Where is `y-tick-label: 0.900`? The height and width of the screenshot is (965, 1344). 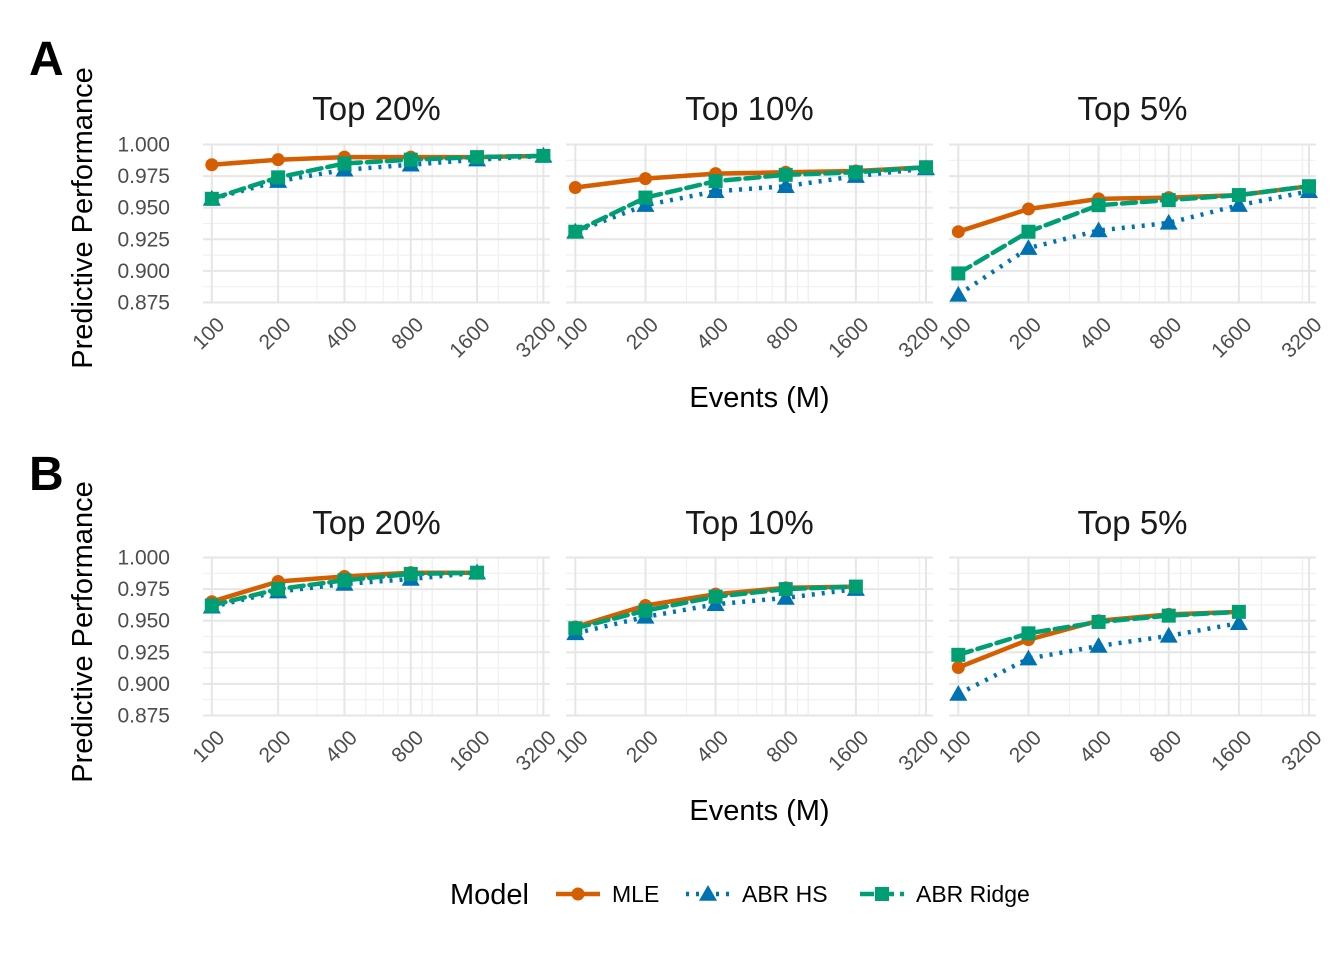 y-tick-label: 0.900 is located at coordinates (143, 271).